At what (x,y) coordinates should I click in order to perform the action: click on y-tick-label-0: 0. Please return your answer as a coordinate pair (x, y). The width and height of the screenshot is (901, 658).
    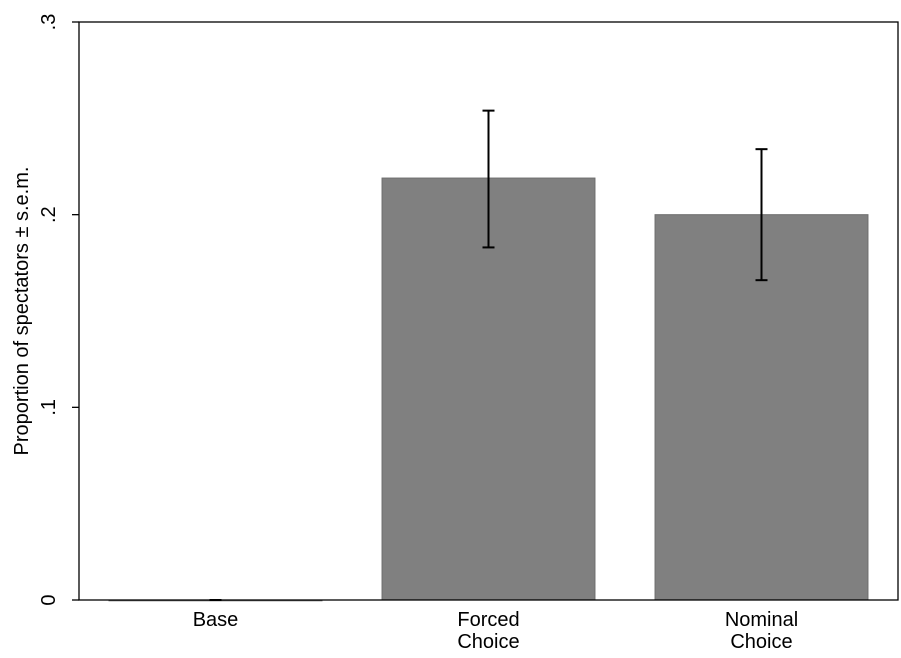
    Looking at the image, I should click on (49, 599).